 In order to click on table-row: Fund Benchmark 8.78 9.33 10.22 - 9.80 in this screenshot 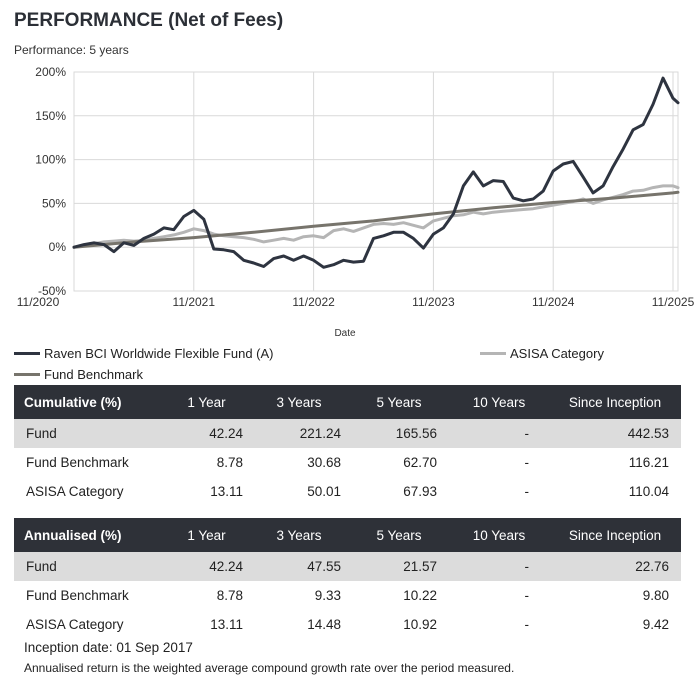, I will do `click(347, 595)`.